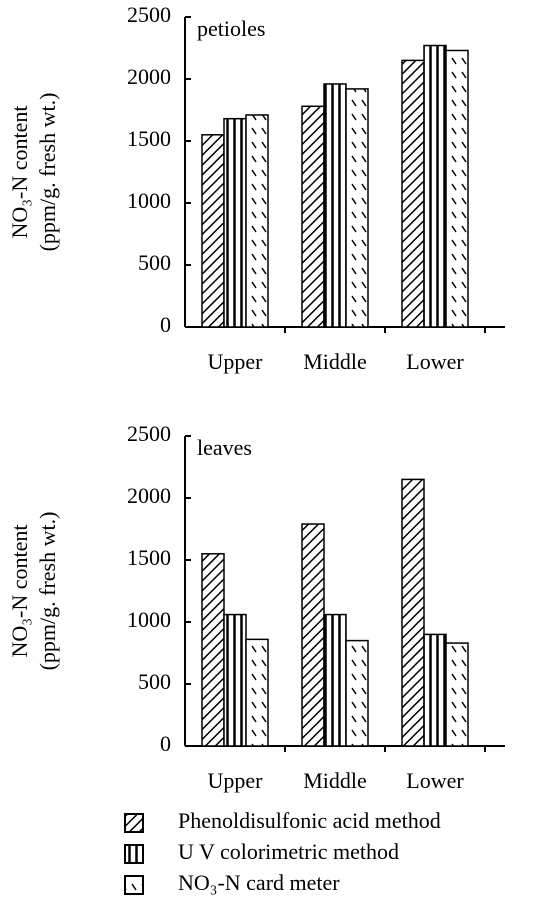 The width and height of the screenshot is (539, 905). What do you see at coordinates (224, 447) in the screenshot?
I see `panel-label: leaves` at bounding box center [224, 447].